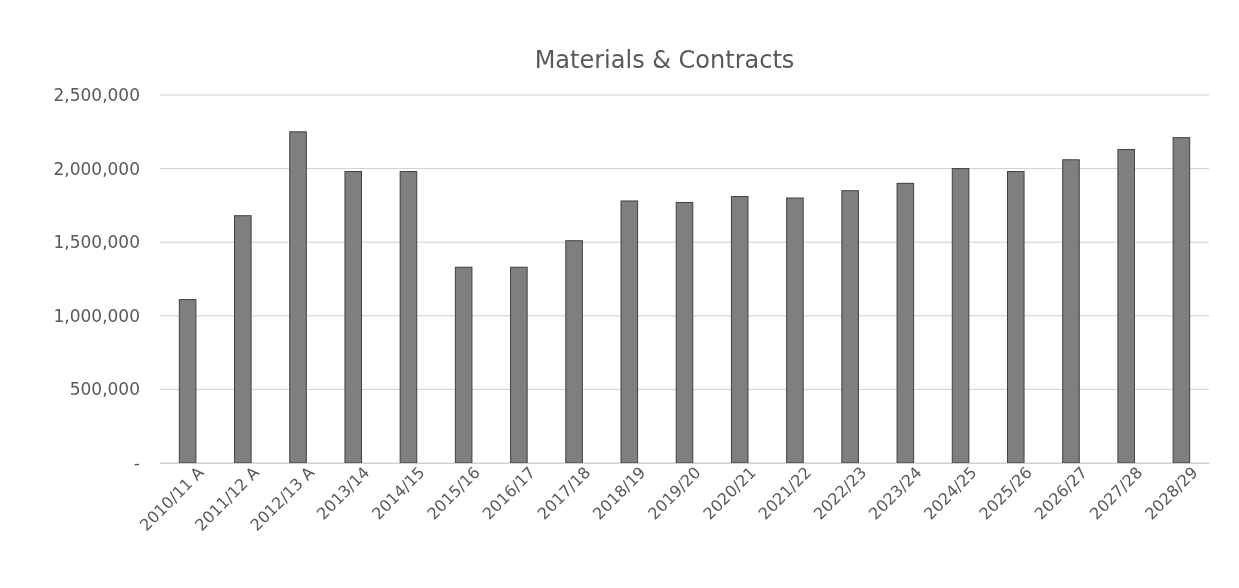  Describe the element at coordinates (664, 60) in the screenshot. I see `chart-title: Materials & Contracts` at that location.